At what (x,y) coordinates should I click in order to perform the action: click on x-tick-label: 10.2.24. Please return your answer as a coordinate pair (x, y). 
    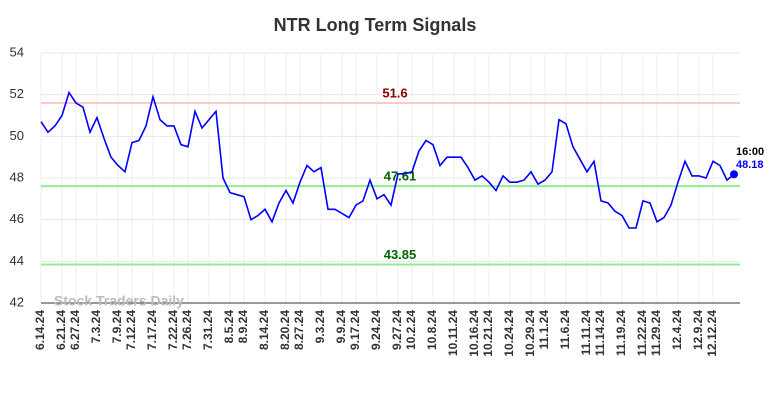
    Looking at the image, I should click on (411, 330).